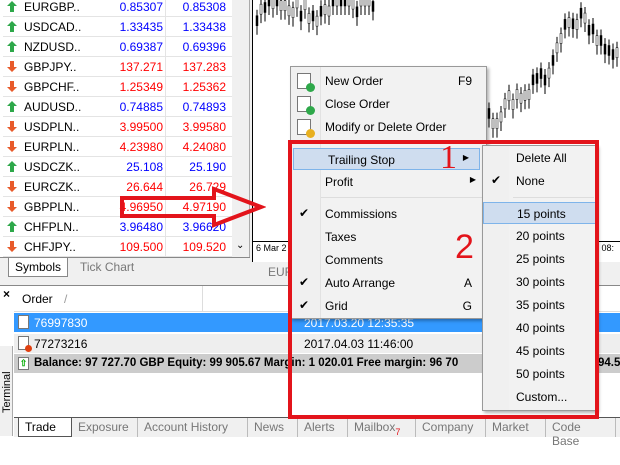 Image resolution: width=620 pixels, height=465 pixels. Describe the element at coordinates (52, 187) in the screenshot. I see `symbol-name: EURCZK..` at that location.